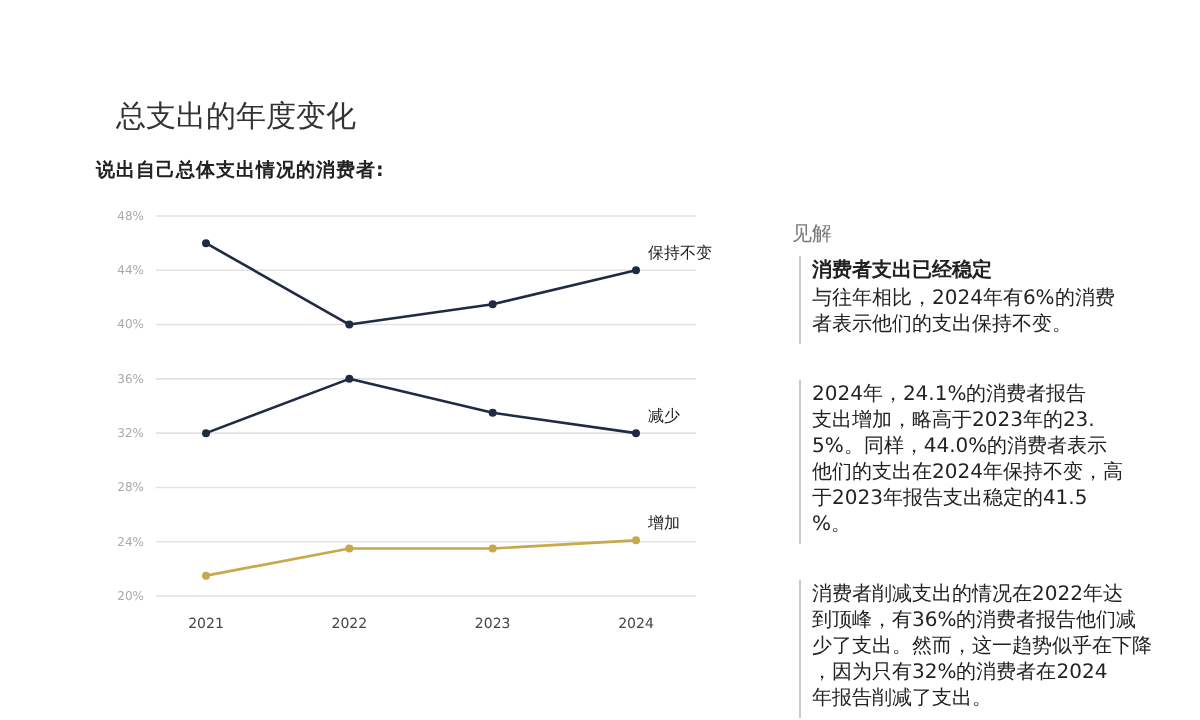  Describe the element at coordinates (239, 170) in the screenshot. I see `chart-subtitle: 说出自己总体支出情况的消费者:` at that location.